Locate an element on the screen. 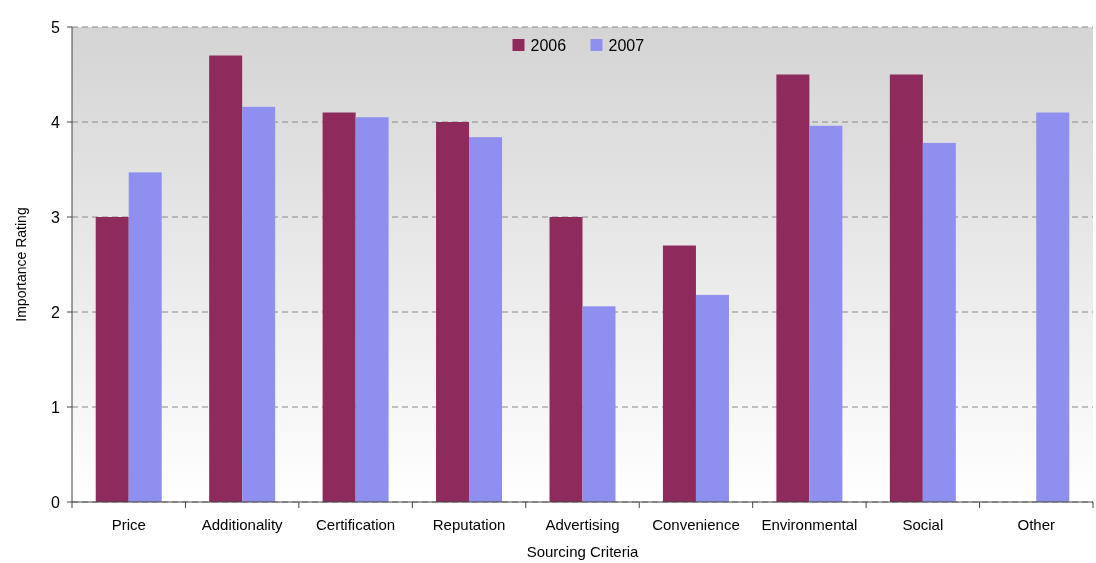 This screenshot has height=563, width=1096. x-tick-label: Social is located at coordinates (923, 524).